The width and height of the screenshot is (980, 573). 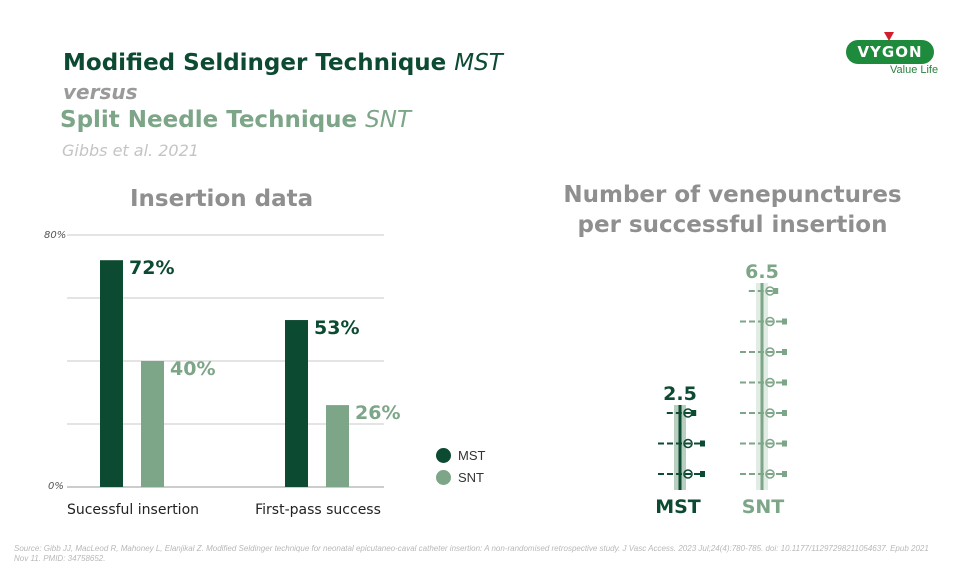 What do you see at coordinates (209, 120) in the screenshot?
I see `title-snt-text: Split Needle Technique` at bounding box center [209, 120].